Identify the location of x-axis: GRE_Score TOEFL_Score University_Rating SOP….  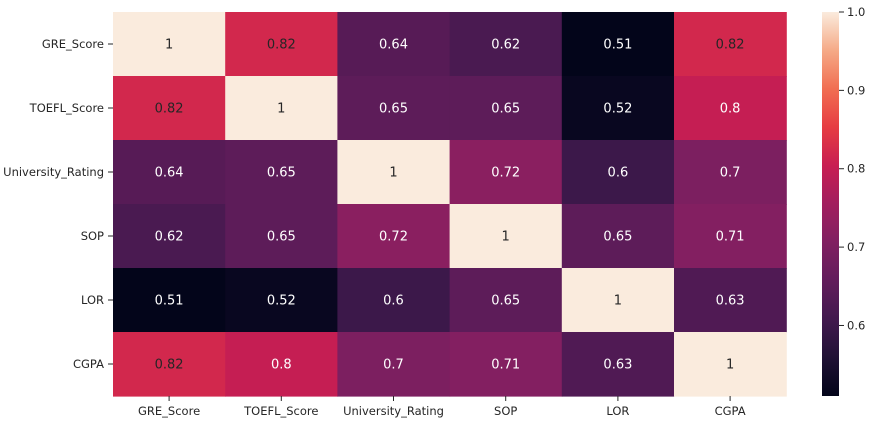
(442, 407).